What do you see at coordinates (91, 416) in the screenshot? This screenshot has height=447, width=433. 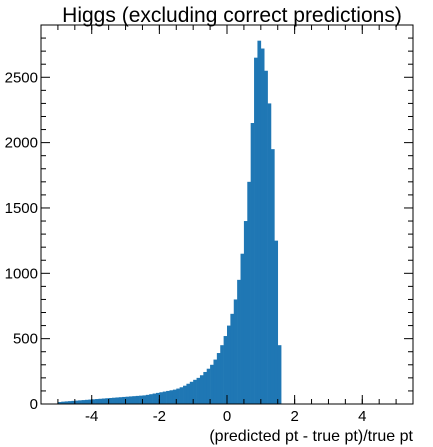 I see `x-tick-label: -4` at bounding box center [91, 416].